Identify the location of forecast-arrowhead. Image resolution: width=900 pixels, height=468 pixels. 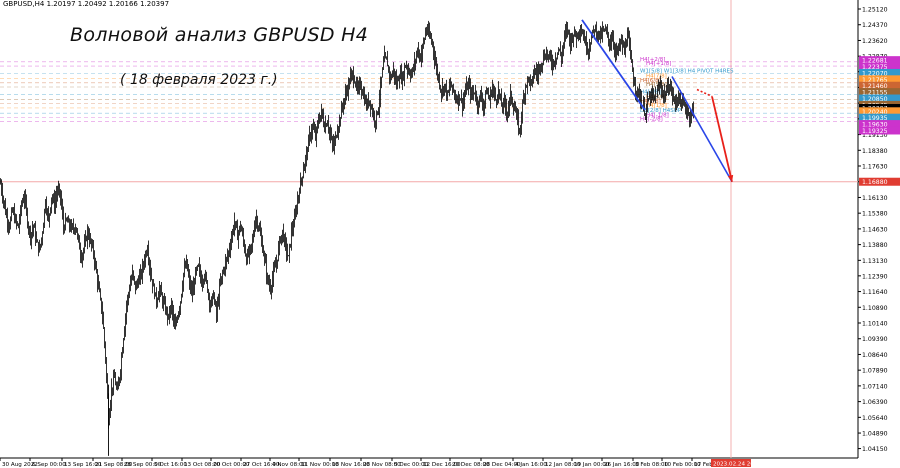
(730, 178).